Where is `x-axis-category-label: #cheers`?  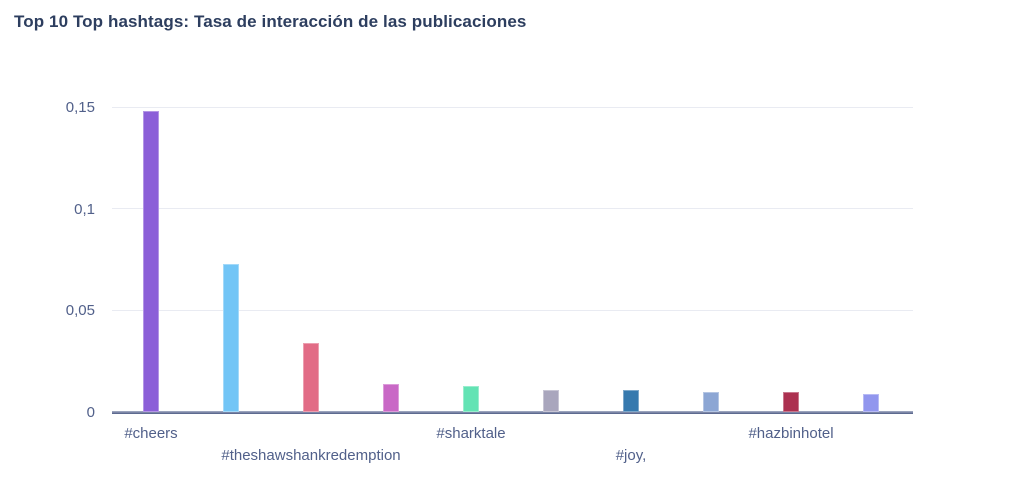 x-axis-category-label: #cheers is located at coordinates (151, 433).